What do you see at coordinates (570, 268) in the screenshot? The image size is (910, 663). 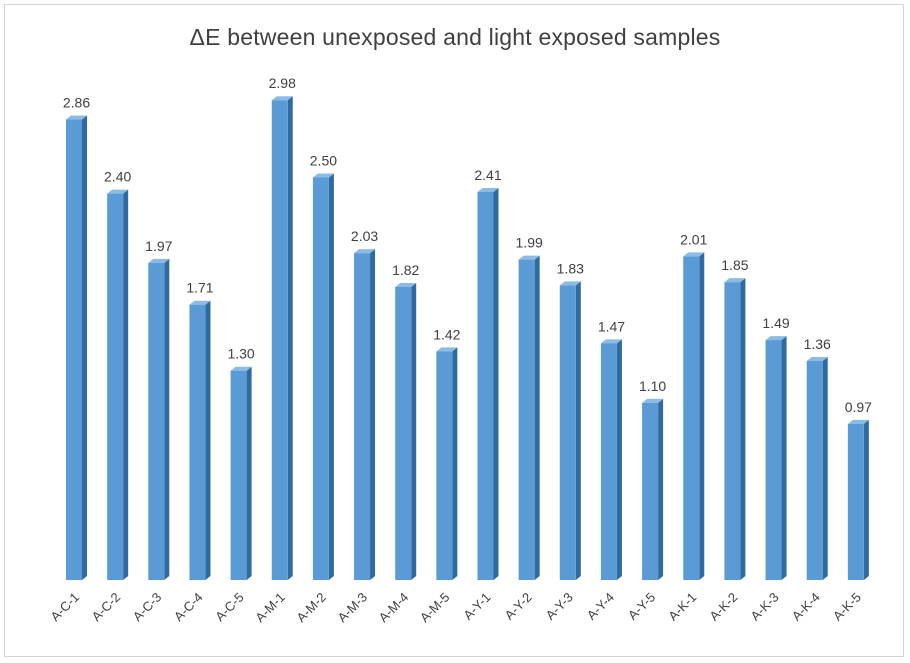 I see `value-label: 1.83` at bounding box center [570, 268].